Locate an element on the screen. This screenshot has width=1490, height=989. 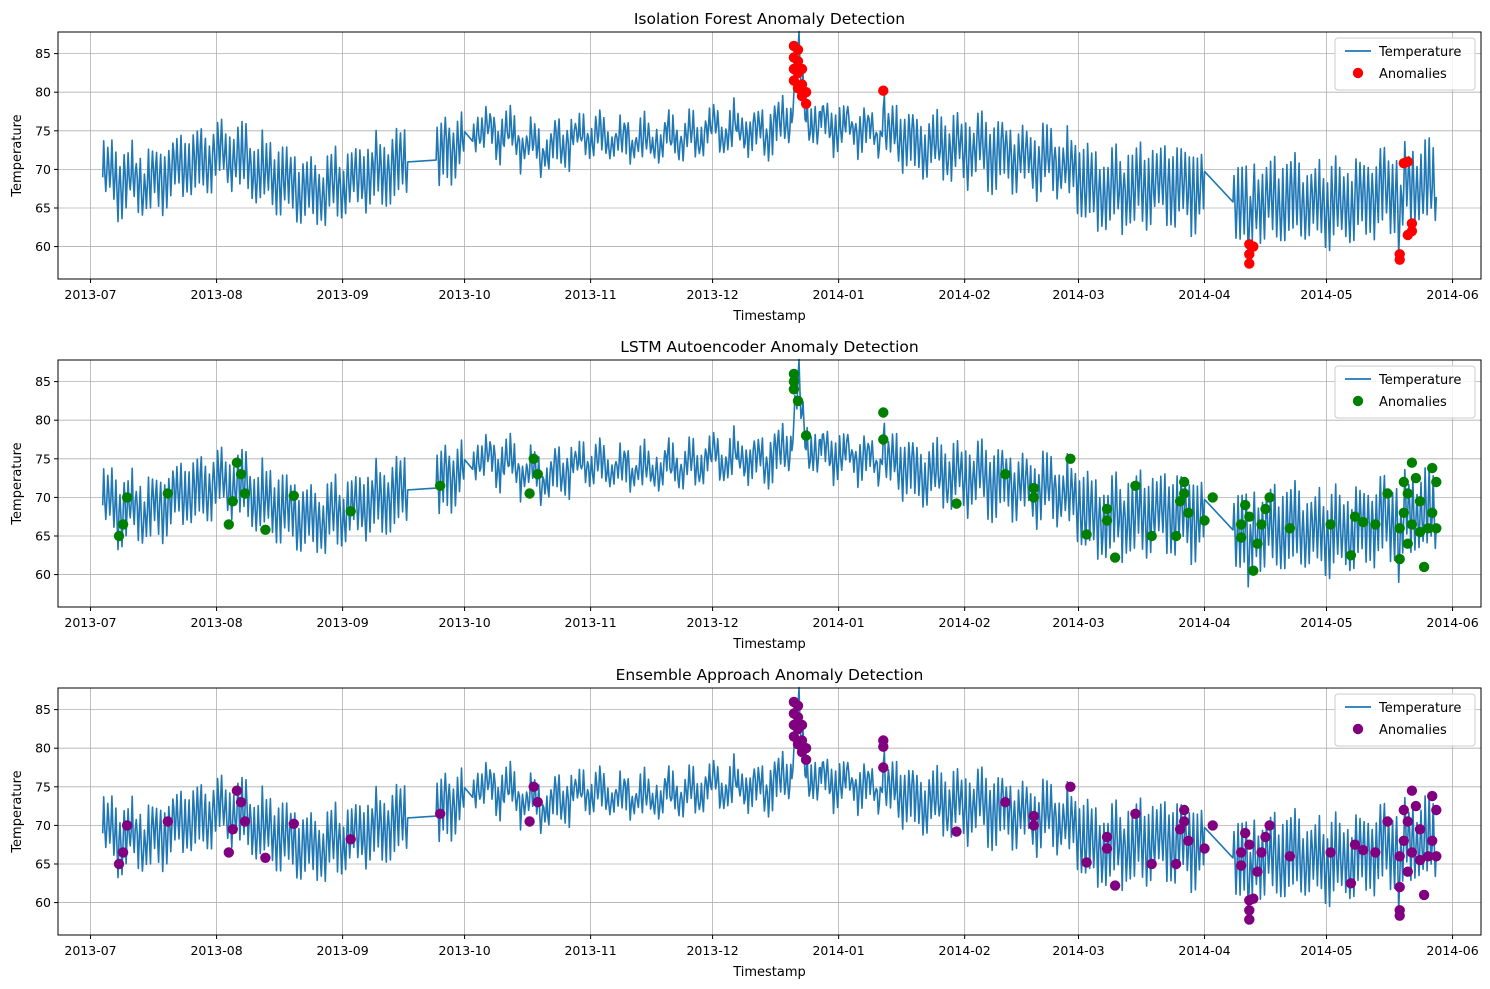
y-tick-label: 85 is located at coordinates (43, 709).